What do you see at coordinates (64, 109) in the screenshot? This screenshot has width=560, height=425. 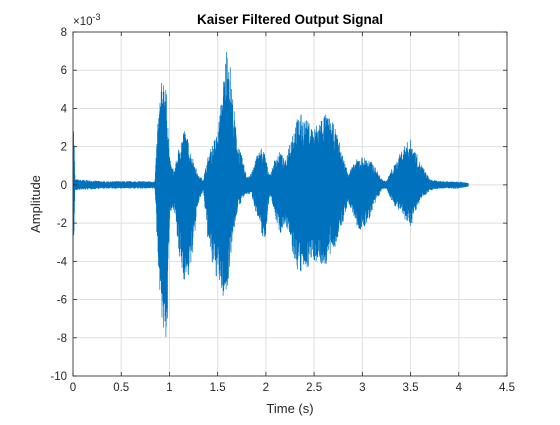 I see `y-tick-label: 4` at bounding box center [64, 109].